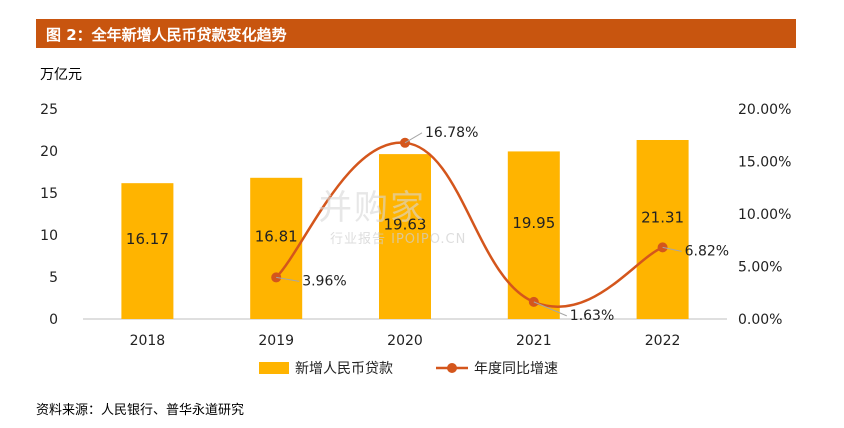  What do you see at coordinates (707, 251) in the screenshot?
I see `point-value-label: 6.82%` at bounding box center [707, 251].